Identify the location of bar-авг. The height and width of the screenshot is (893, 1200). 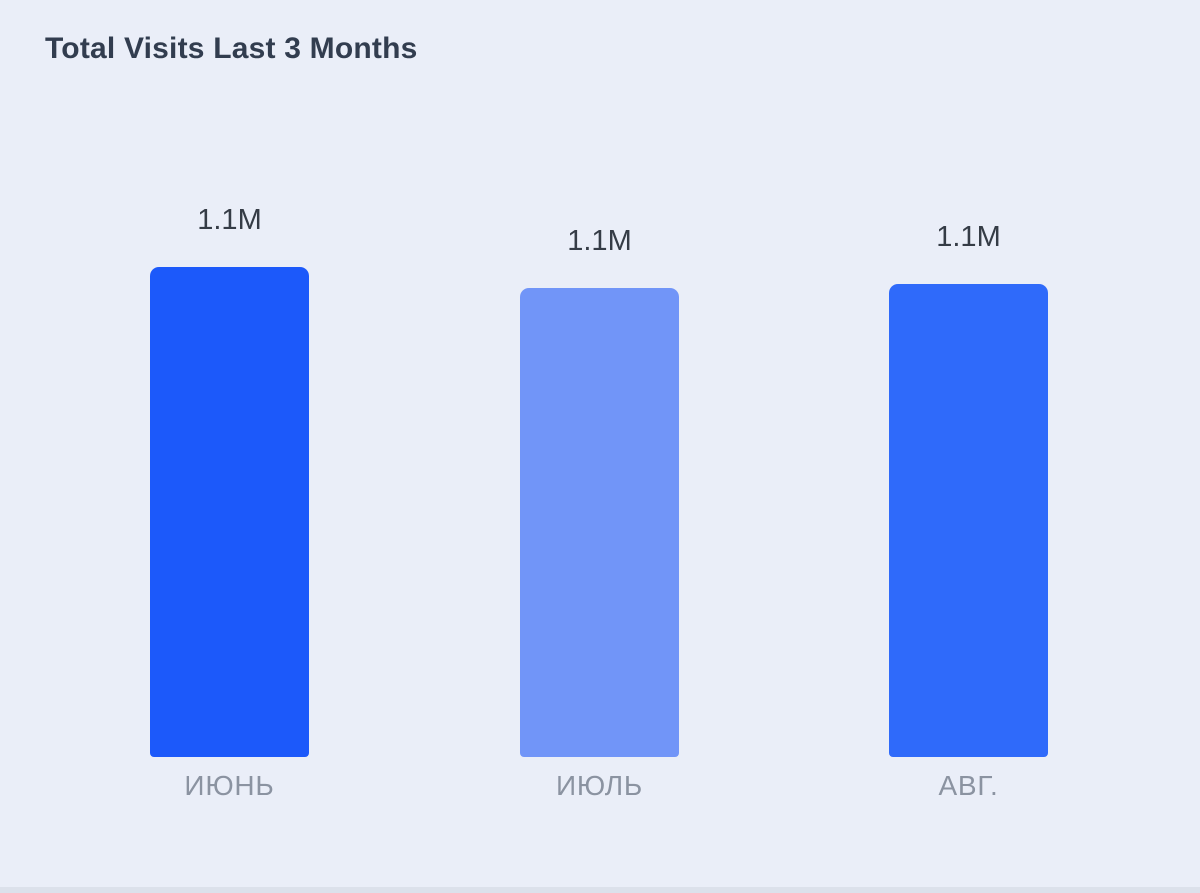
(968, 520).